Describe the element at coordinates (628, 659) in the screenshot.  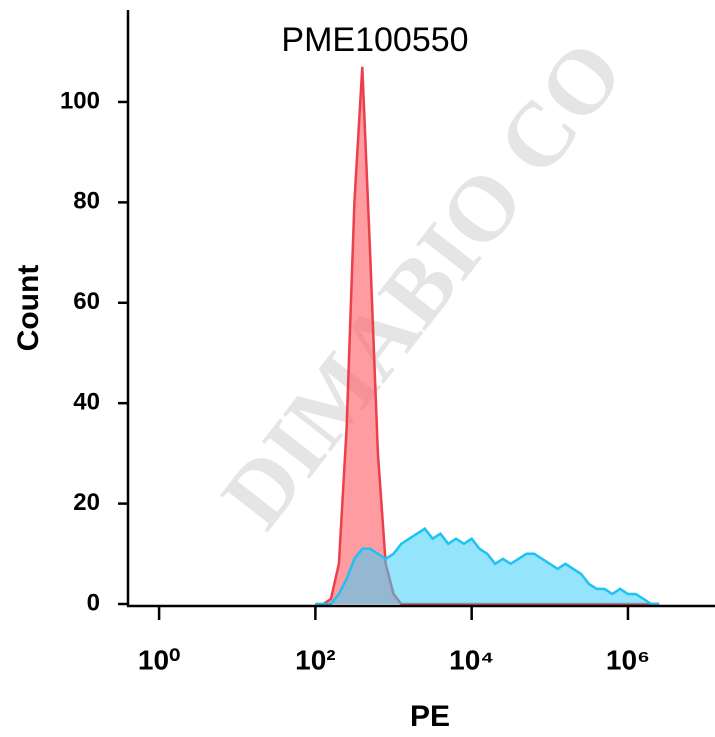
I see `x-tick-label: 10⁶` at that location.